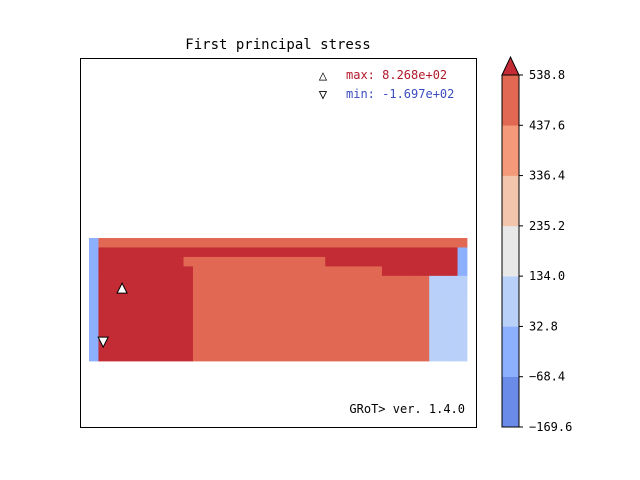 This screenshot has height=480, width=640. Describe the element at coordinates (547, 276) in the screenshot. I see `colorbar-tick-label: 134.0` at that location.